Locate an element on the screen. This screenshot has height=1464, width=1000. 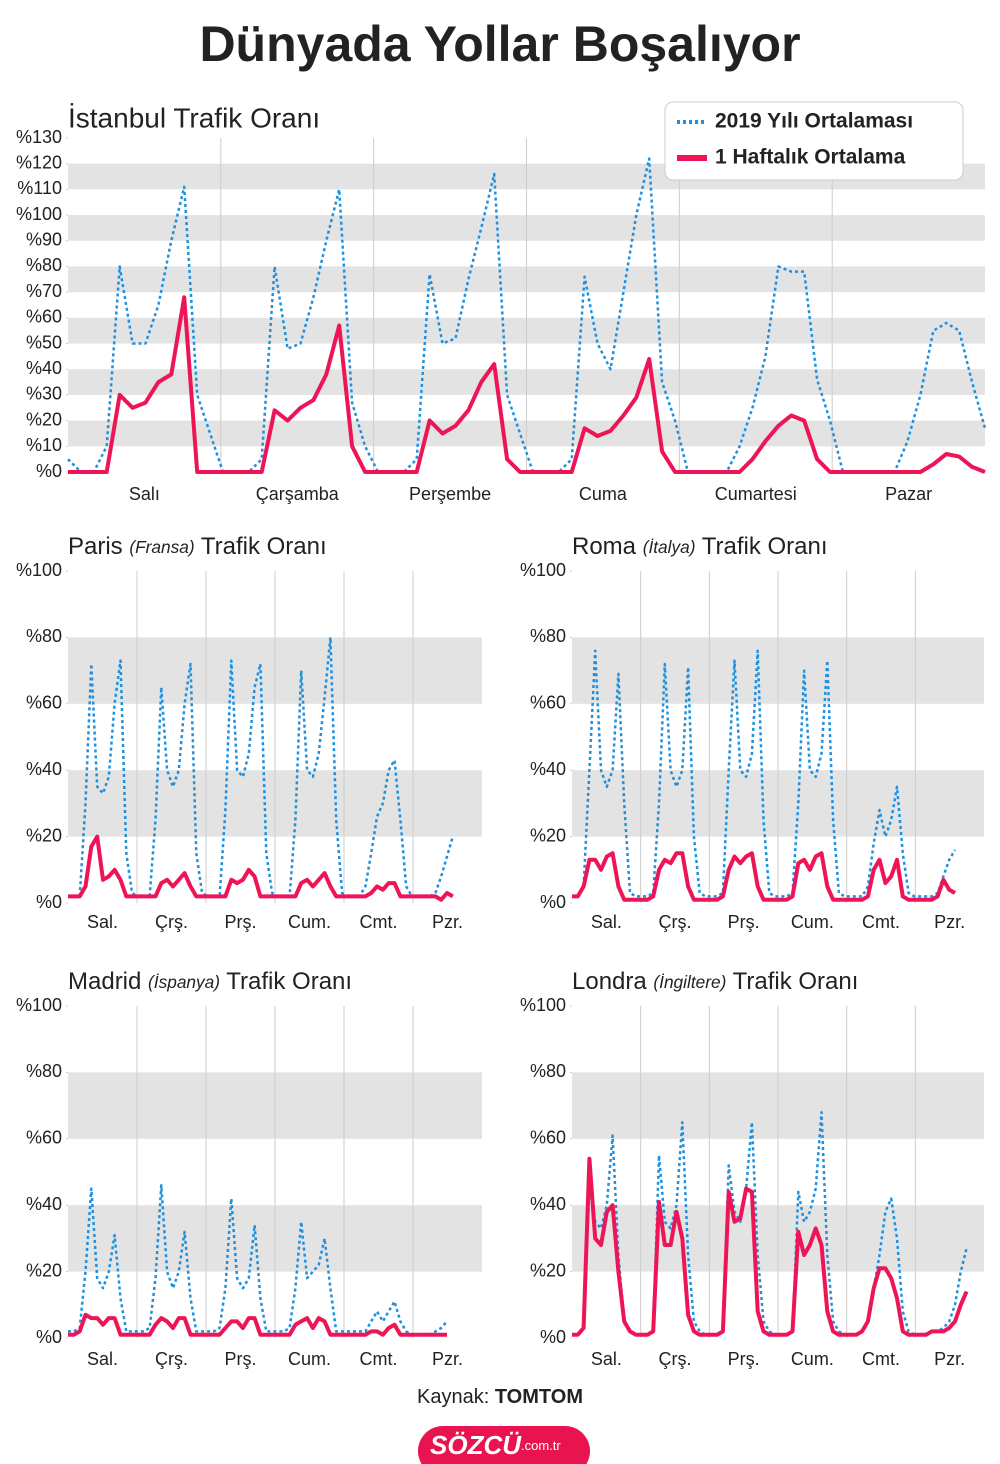
legend-box is located at coordinates (814, 141).